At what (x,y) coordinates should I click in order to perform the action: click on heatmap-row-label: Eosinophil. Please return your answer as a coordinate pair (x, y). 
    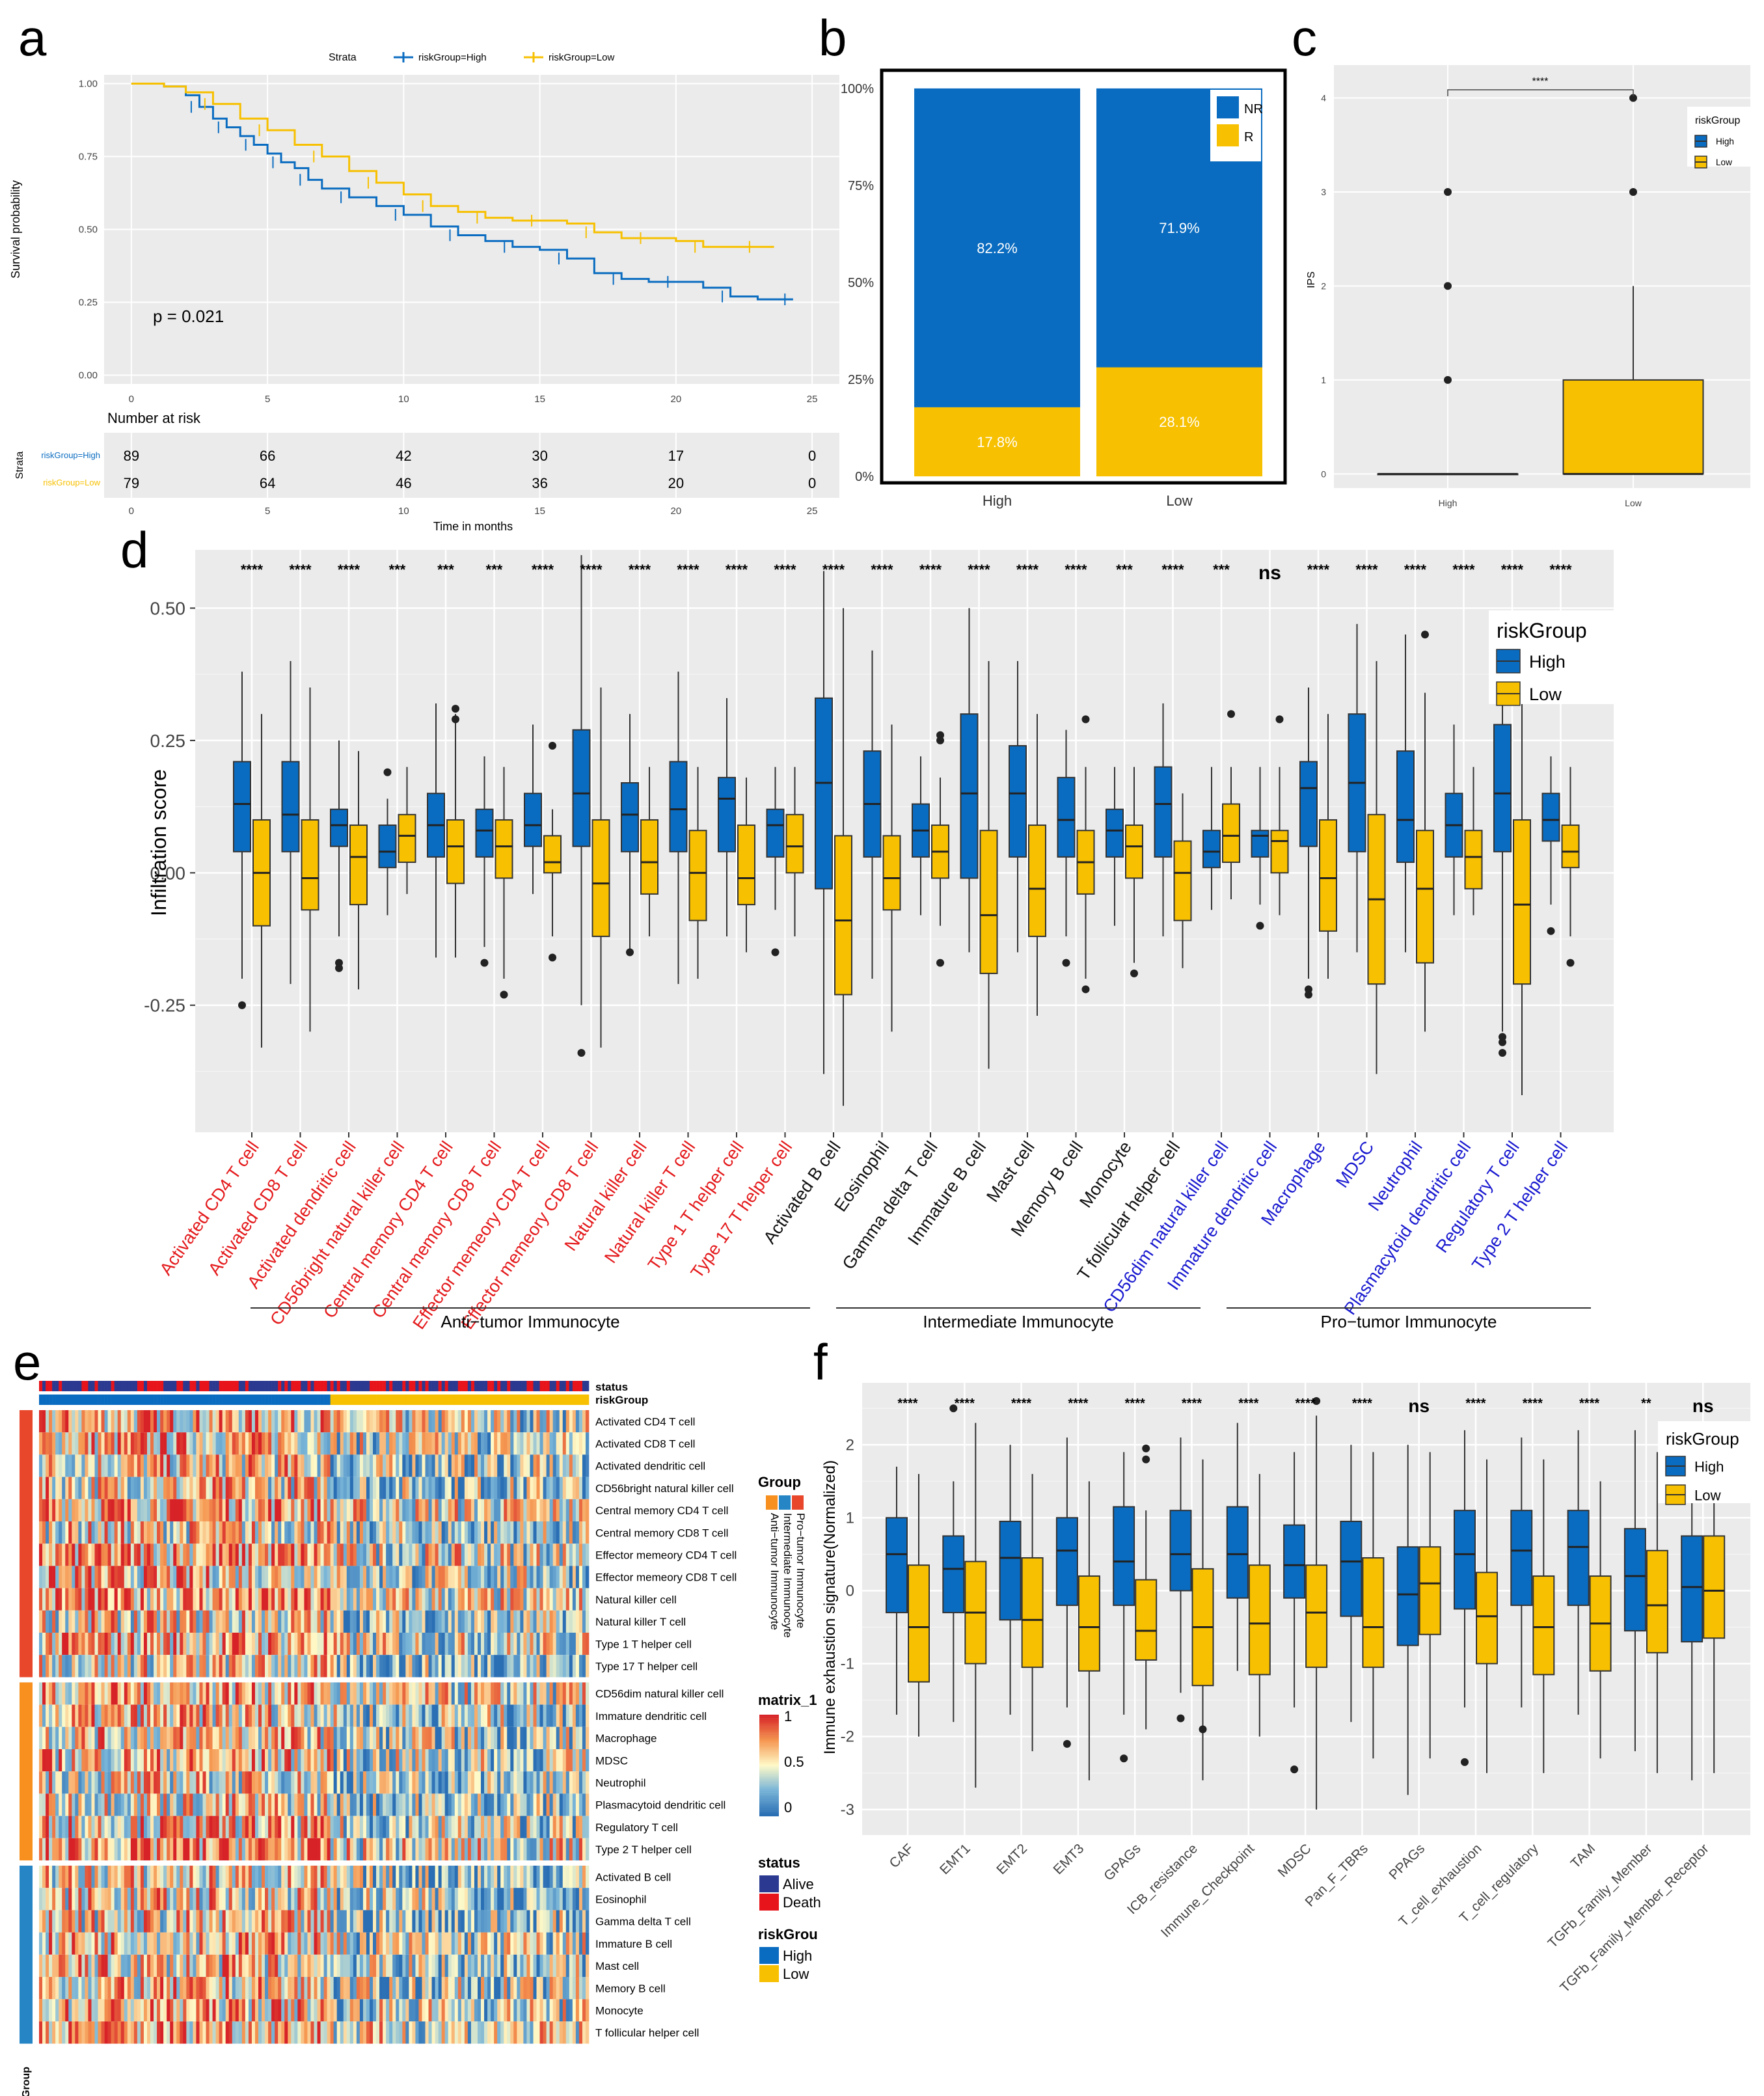
    Looking at the image, I should click on (620, 1899).